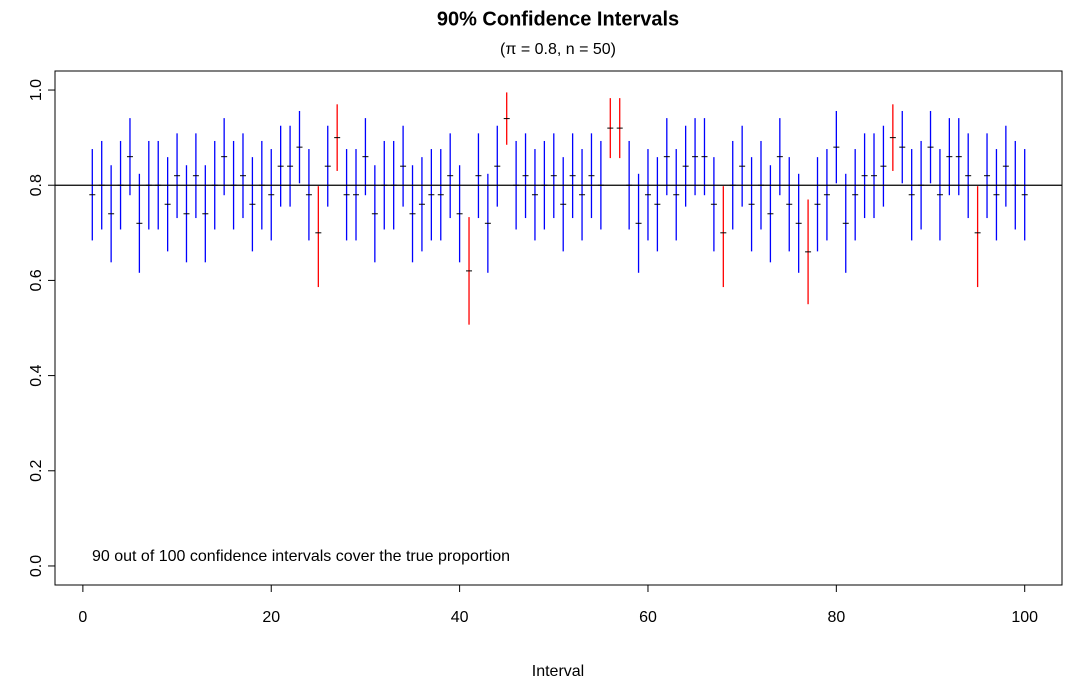 The height and width of the screenshot is (687, 1065). I want to click on y-tick-label: 0.0, so click(36, 566).